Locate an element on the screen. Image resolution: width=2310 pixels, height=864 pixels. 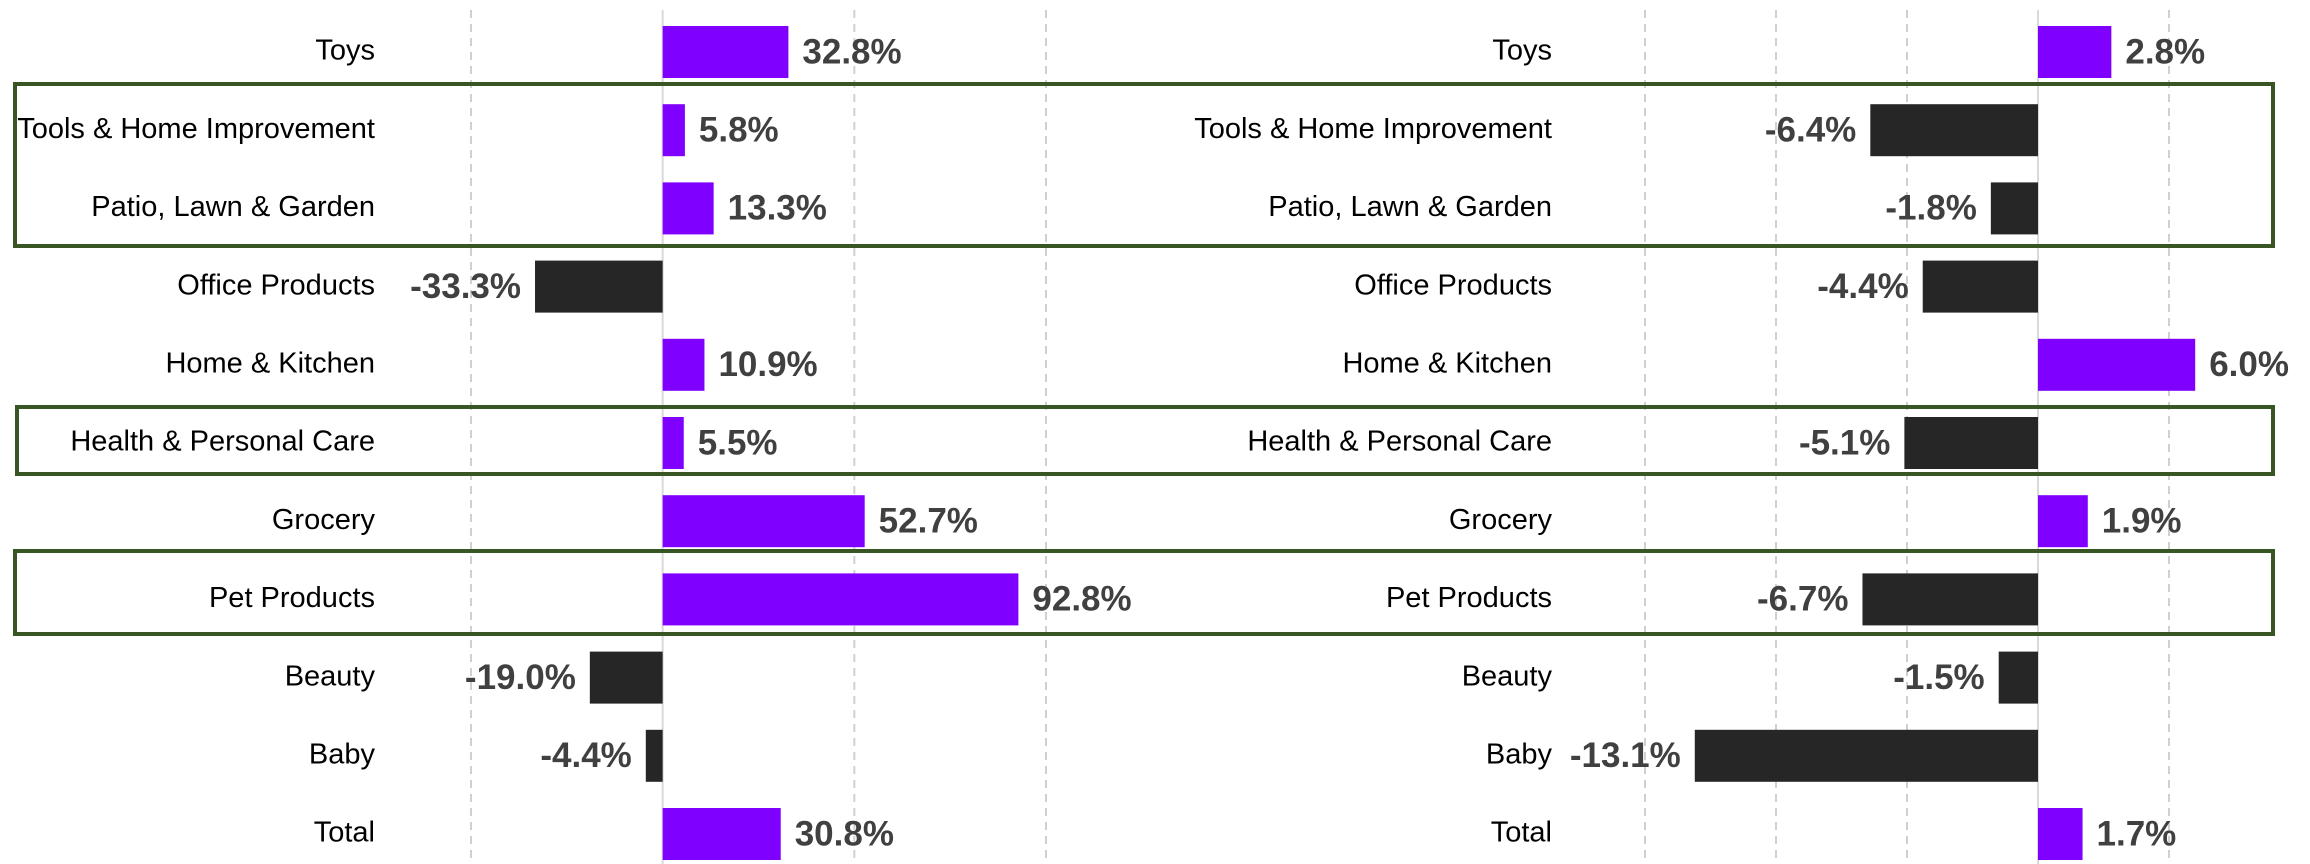
value-label: 13.3% is located at coordinates (777, 208).